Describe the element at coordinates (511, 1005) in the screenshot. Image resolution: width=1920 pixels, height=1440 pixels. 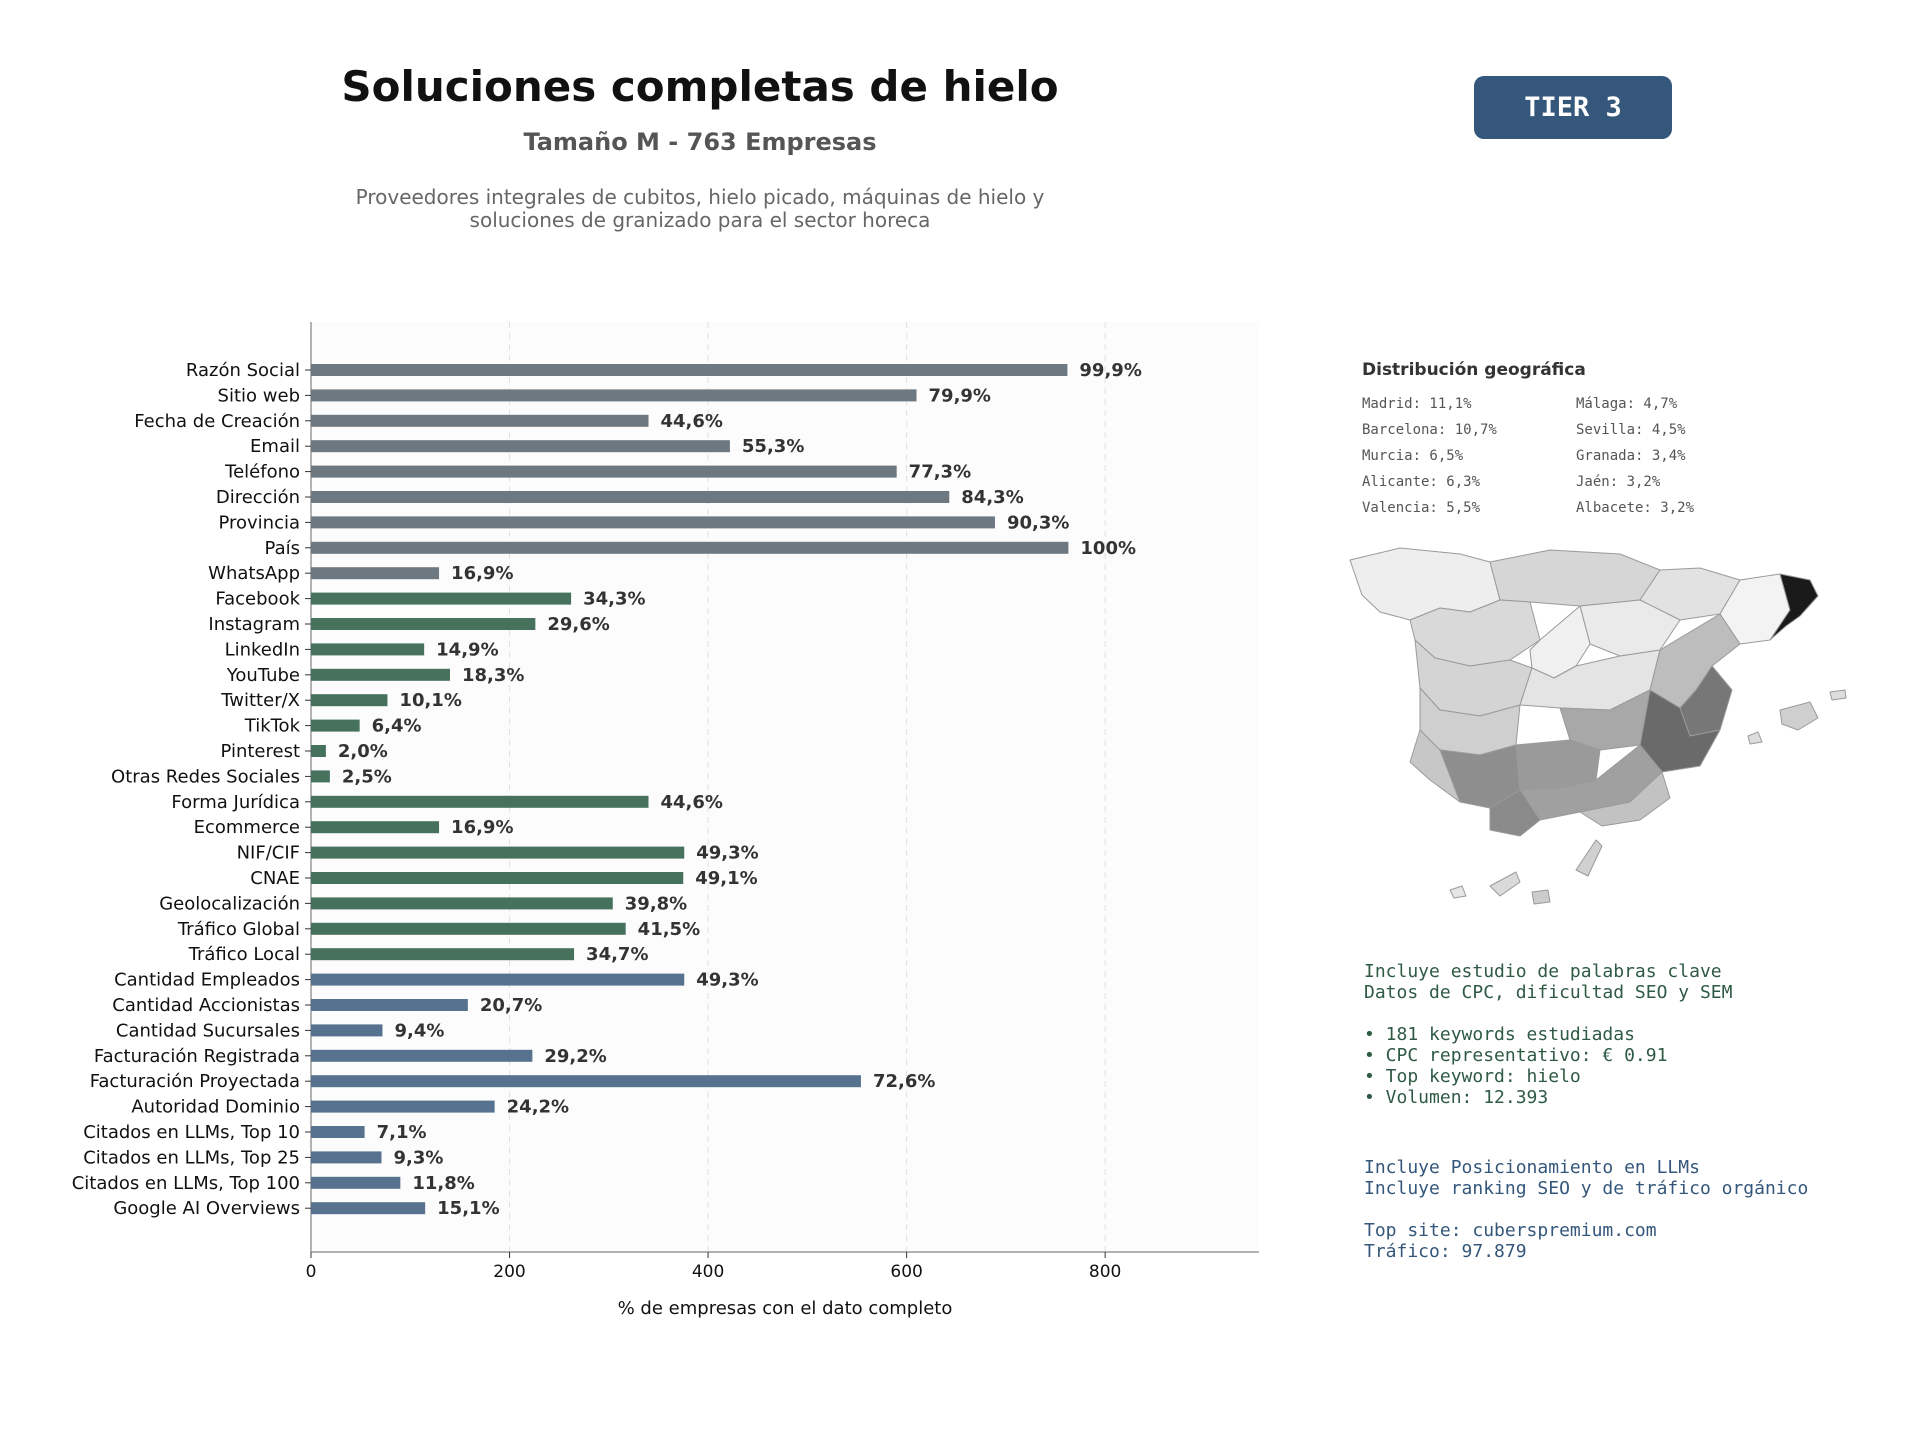
I see `data-label: 20,7%` at that location.